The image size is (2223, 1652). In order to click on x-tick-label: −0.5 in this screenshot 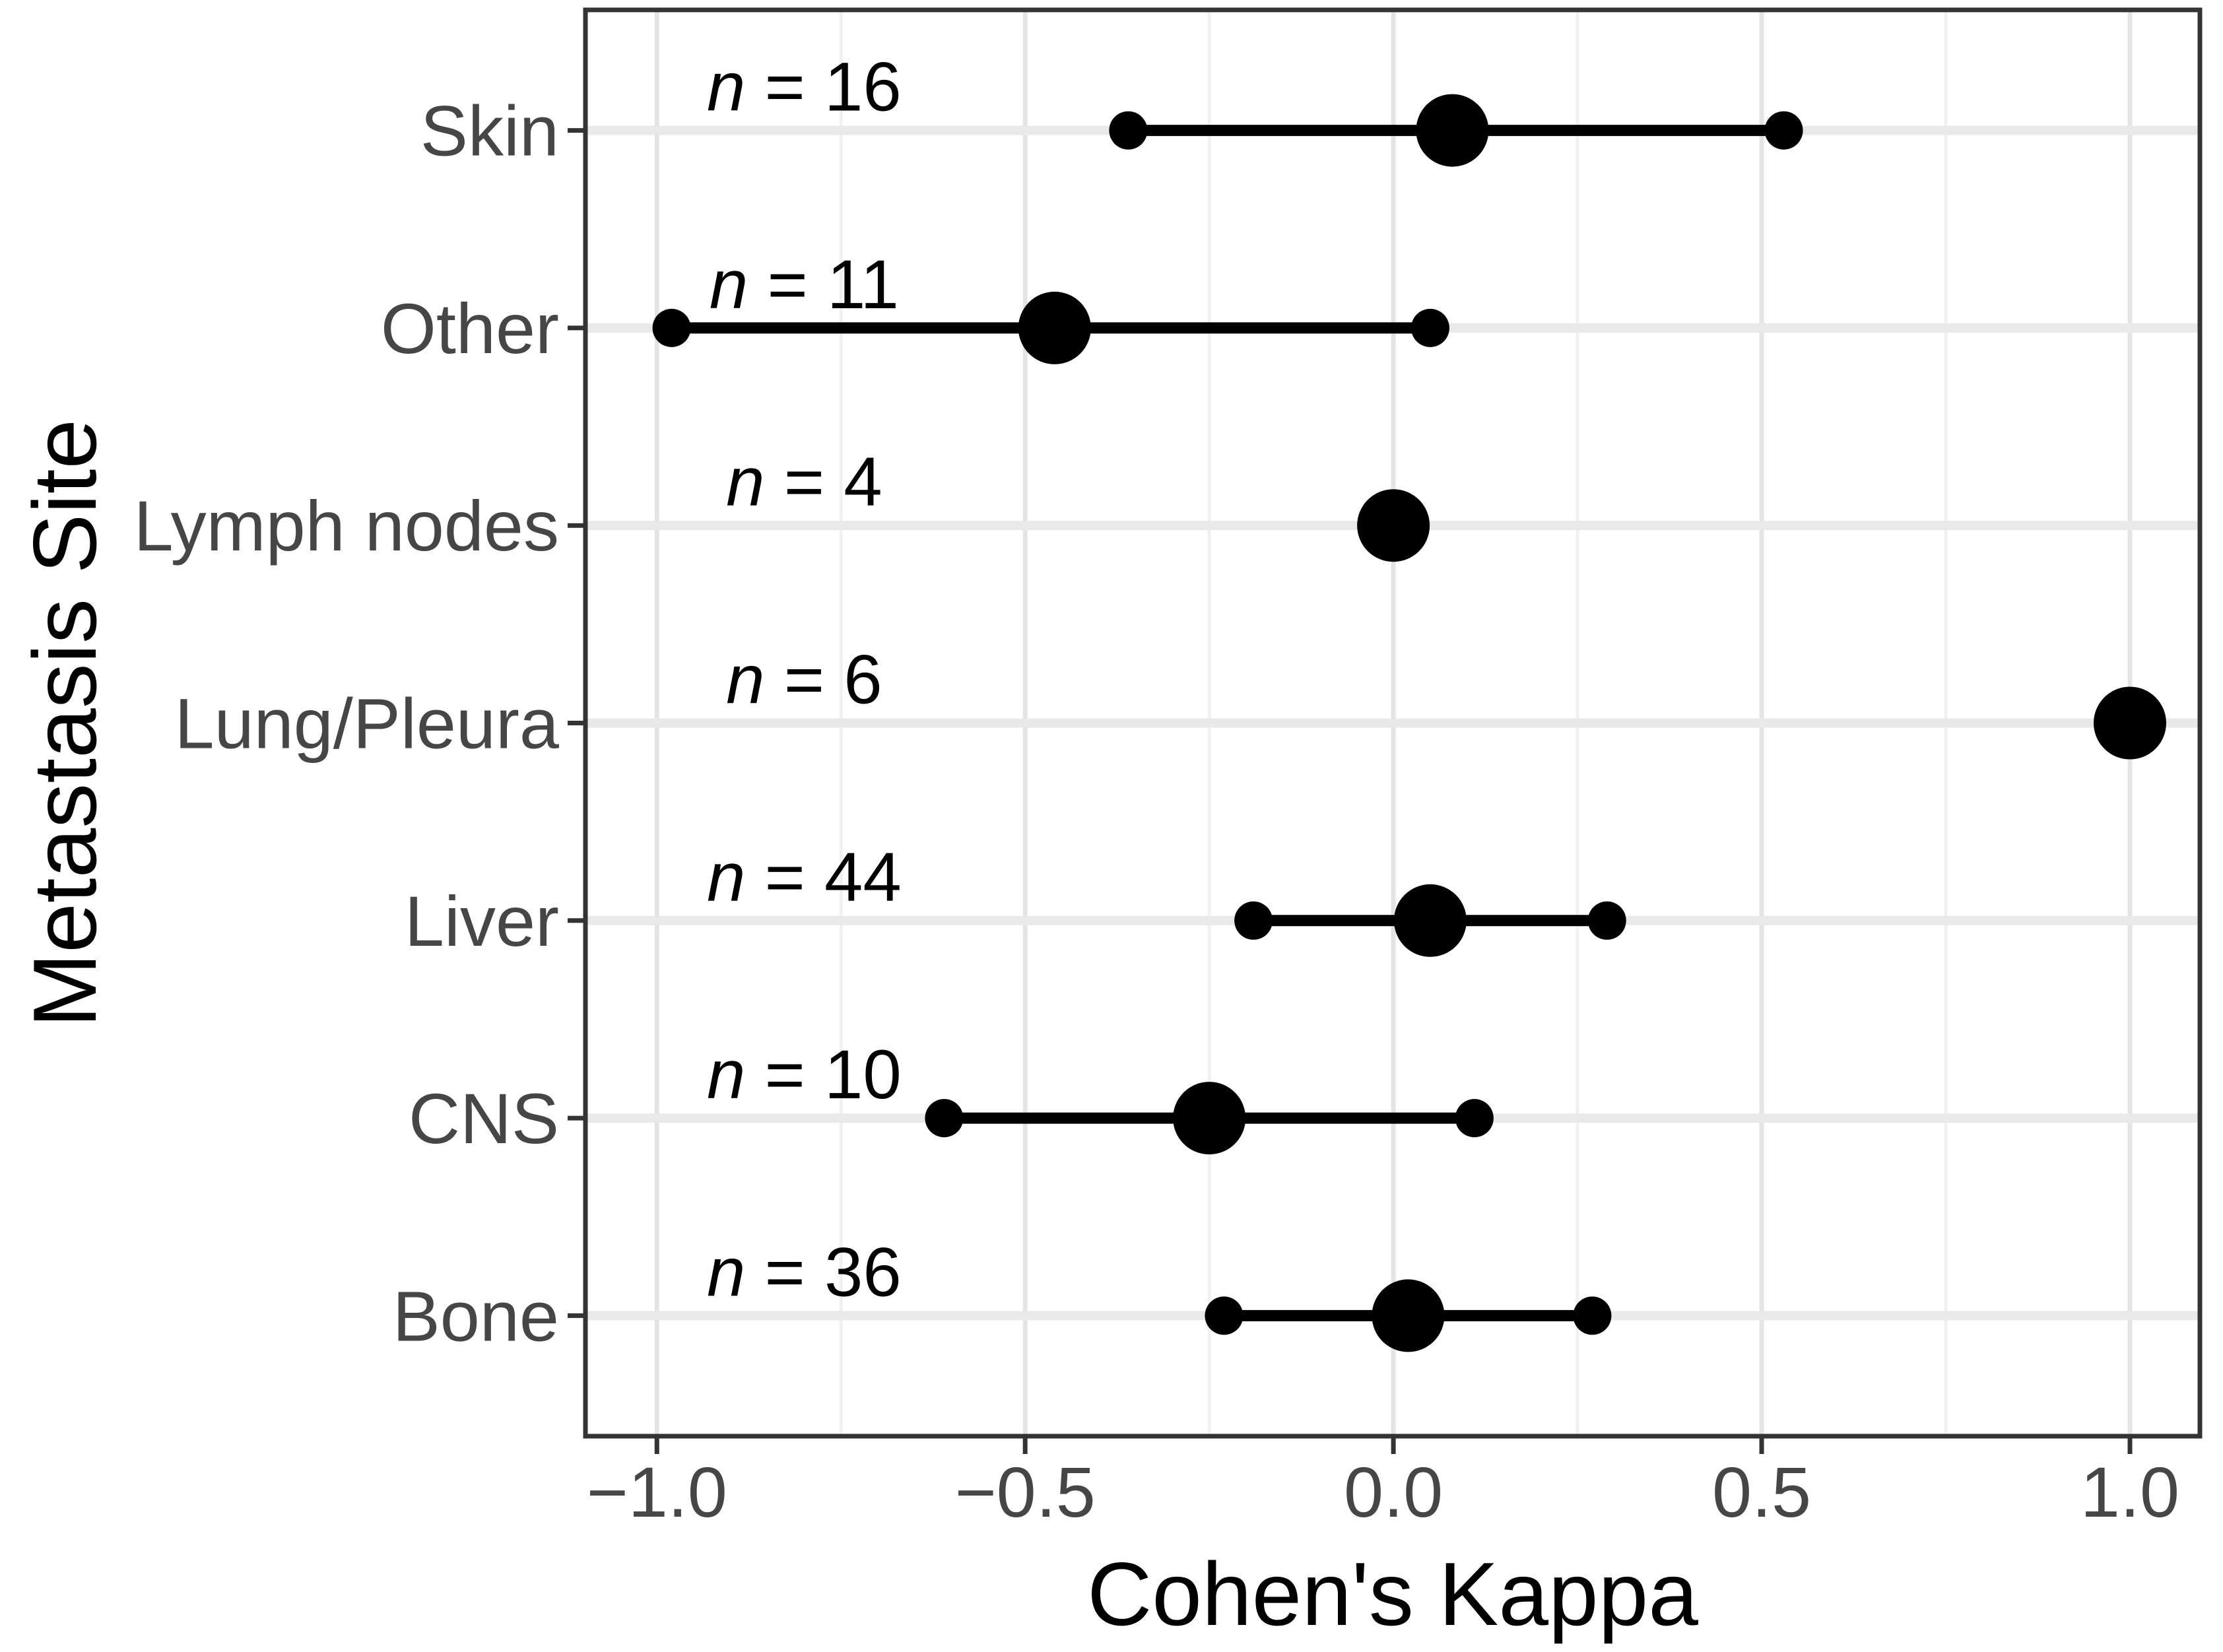, I will do `click(1025, 1492)`.